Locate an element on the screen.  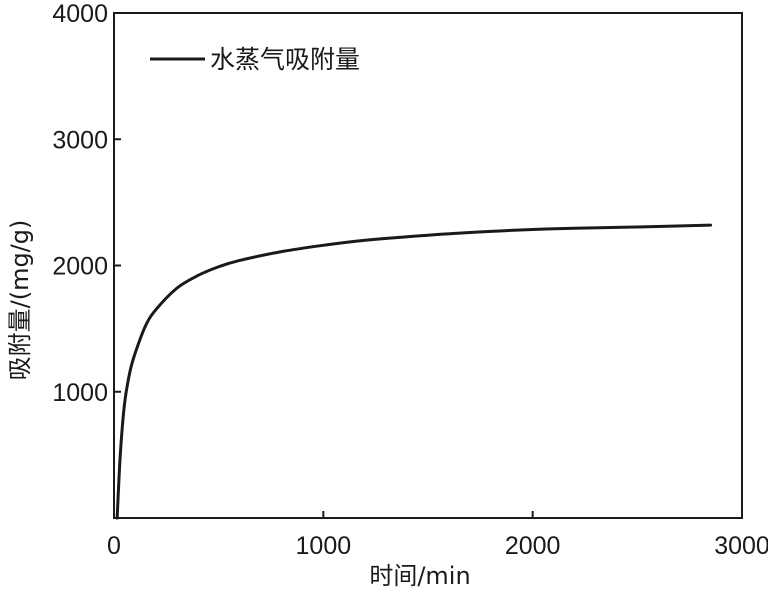
legend: 水蒸气吸附量 is located at coordinates (255, 59).